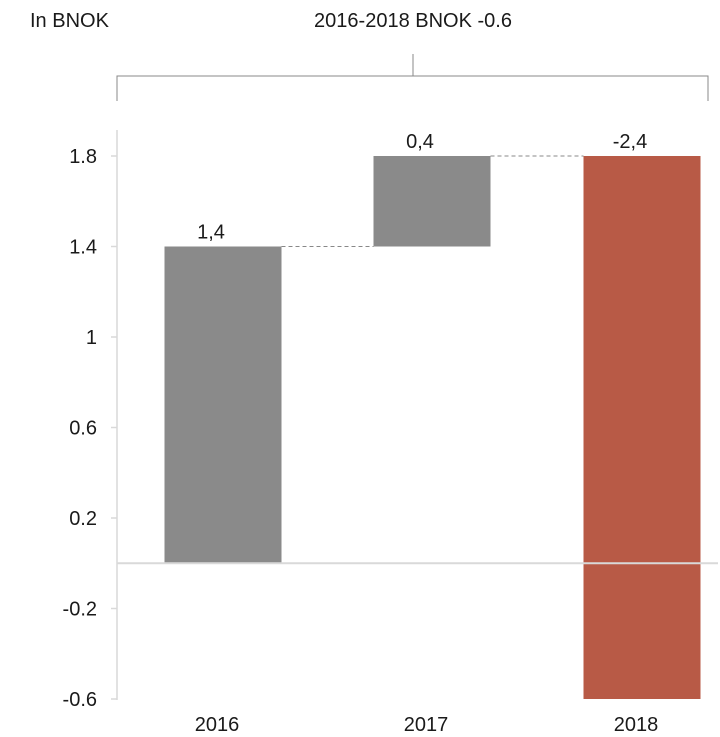  Describe the element at coordinates (420, 142) in the screenshot. I see `data-label-2017: 0,4` at that location.